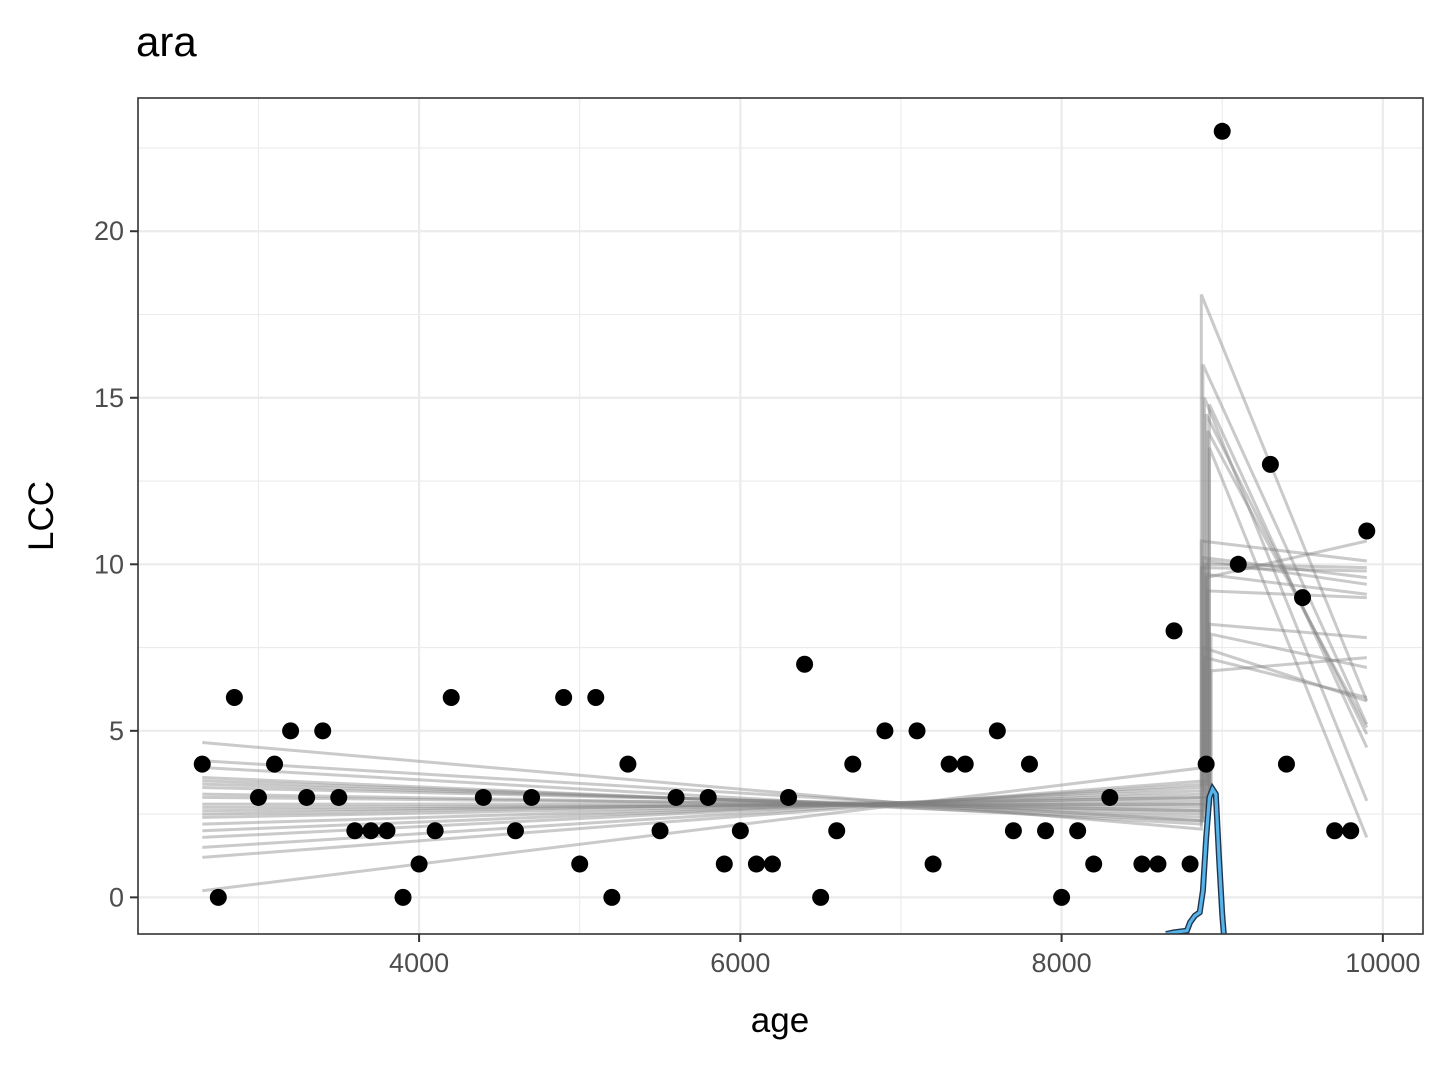  What do you see at coordinates (109, 398) in the screenshot?
I see `y-tick-label: 15` at bounding box center [109, 398].